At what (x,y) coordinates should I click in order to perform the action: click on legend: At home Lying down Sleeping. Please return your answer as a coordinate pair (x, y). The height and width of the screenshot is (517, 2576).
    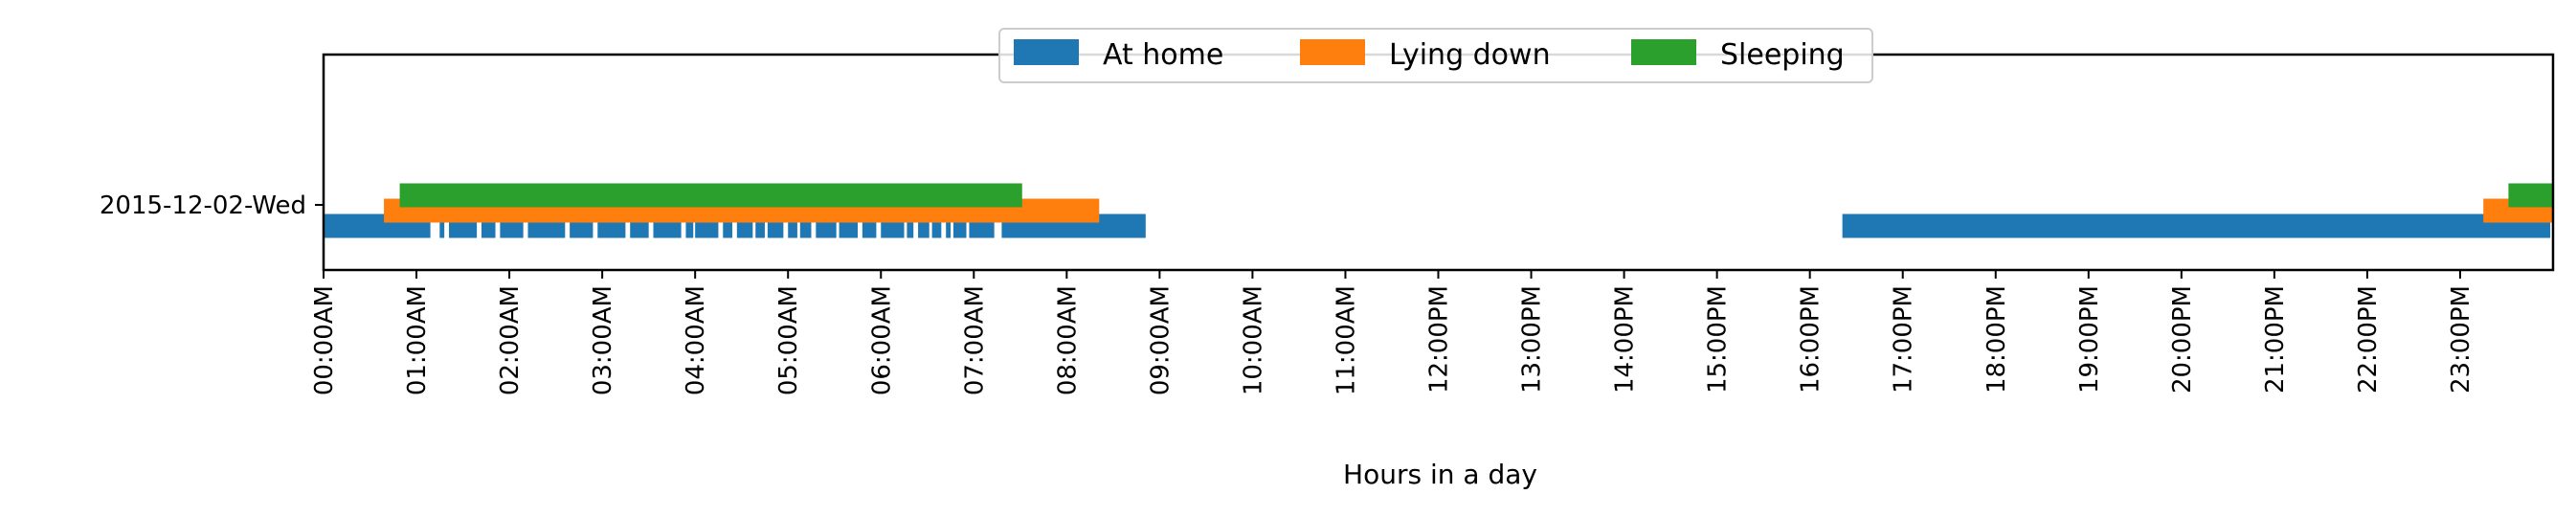
    Looking at the image, I should click on (1436, 55).